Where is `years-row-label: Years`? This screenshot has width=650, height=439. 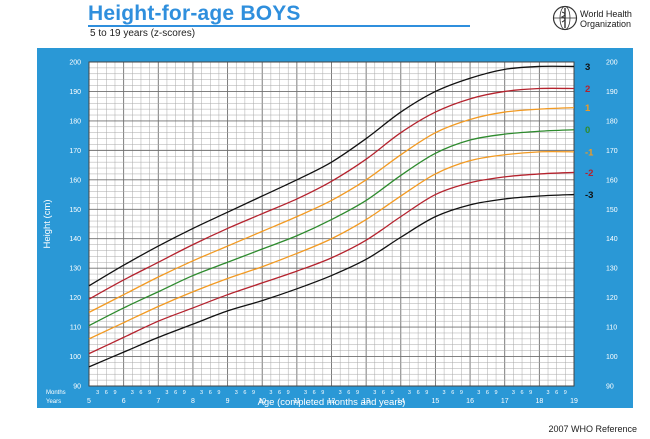
years-row-label: Years is located at coordinates (53, 402).